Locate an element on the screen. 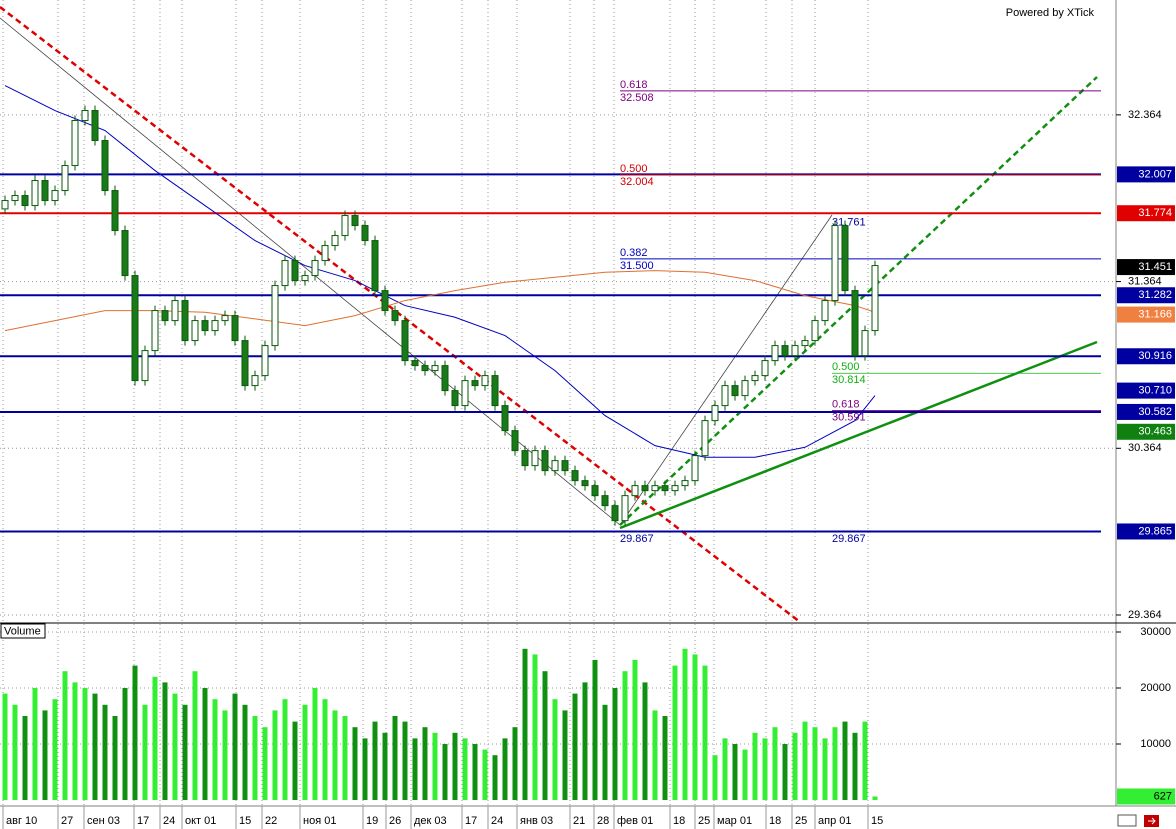 The height and width of the screenshot is (829, 1176). toolbar-icon is located at coordinates (1127, 820).